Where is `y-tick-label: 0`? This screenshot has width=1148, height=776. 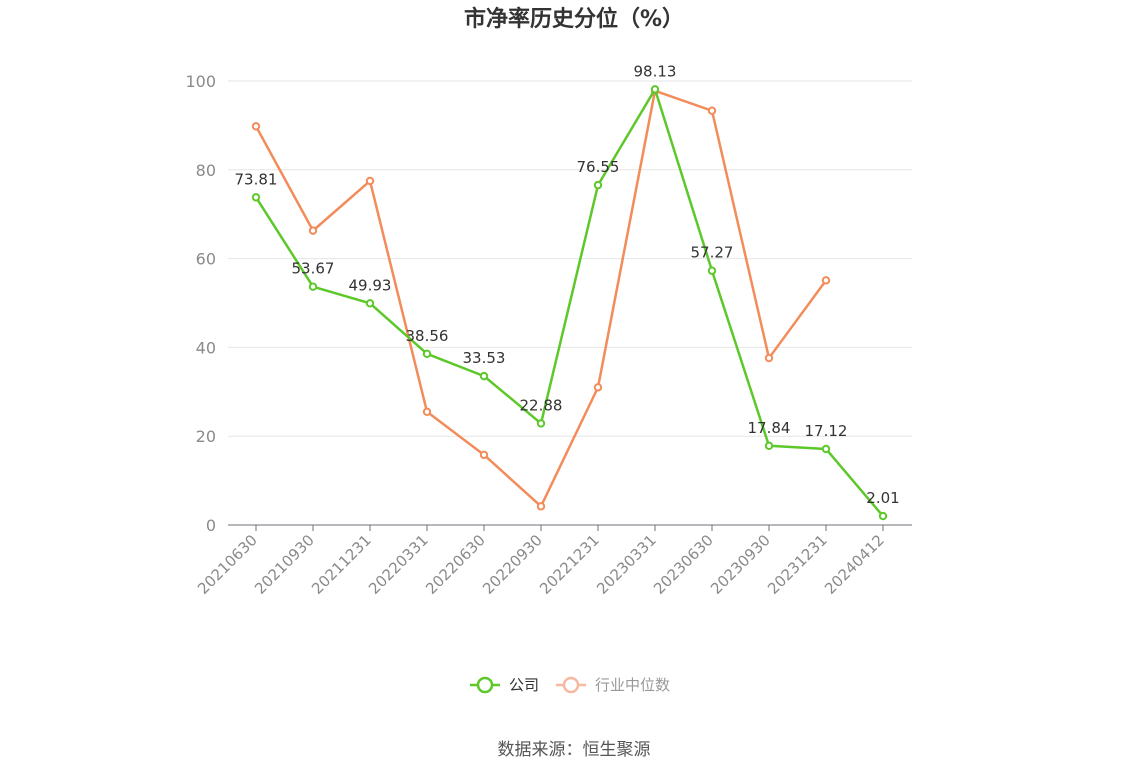 y-tick-label: 0 is located at coordinates (211, 525).